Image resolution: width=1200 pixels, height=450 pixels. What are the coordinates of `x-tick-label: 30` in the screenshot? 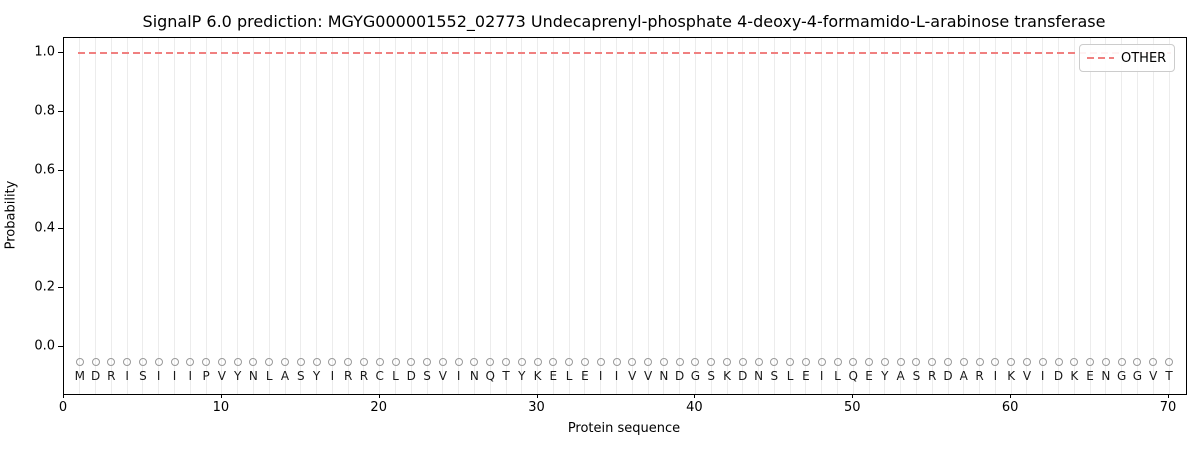 It's located at (536, 407).